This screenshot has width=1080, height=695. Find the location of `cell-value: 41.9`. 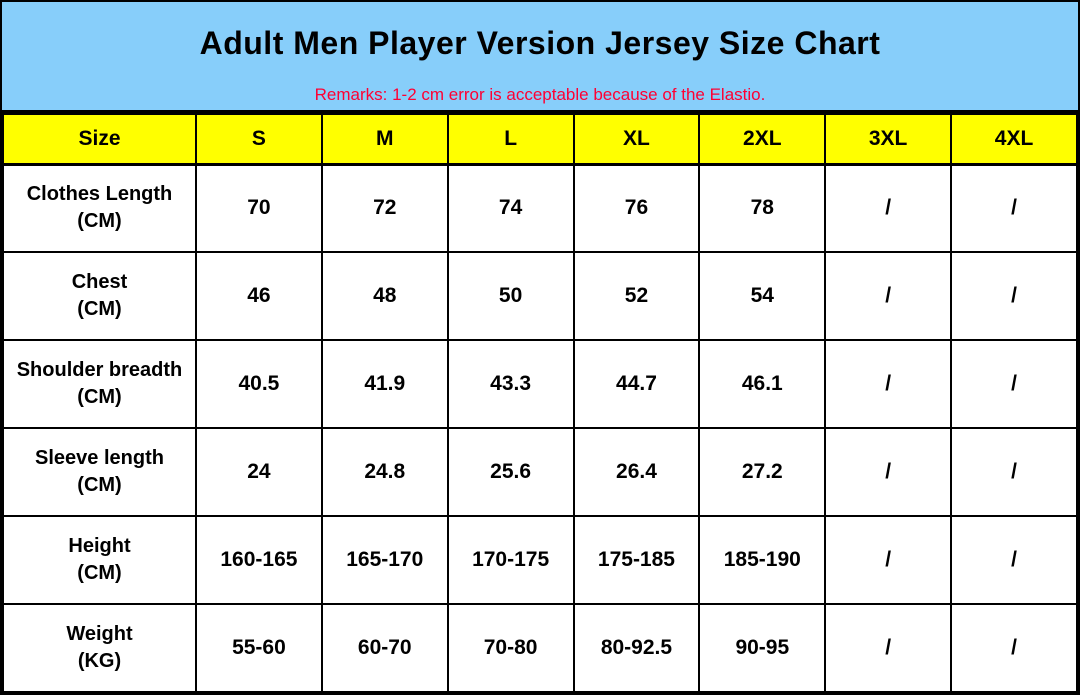

cell-value: 41.9 is located at coordinates (384, 384).